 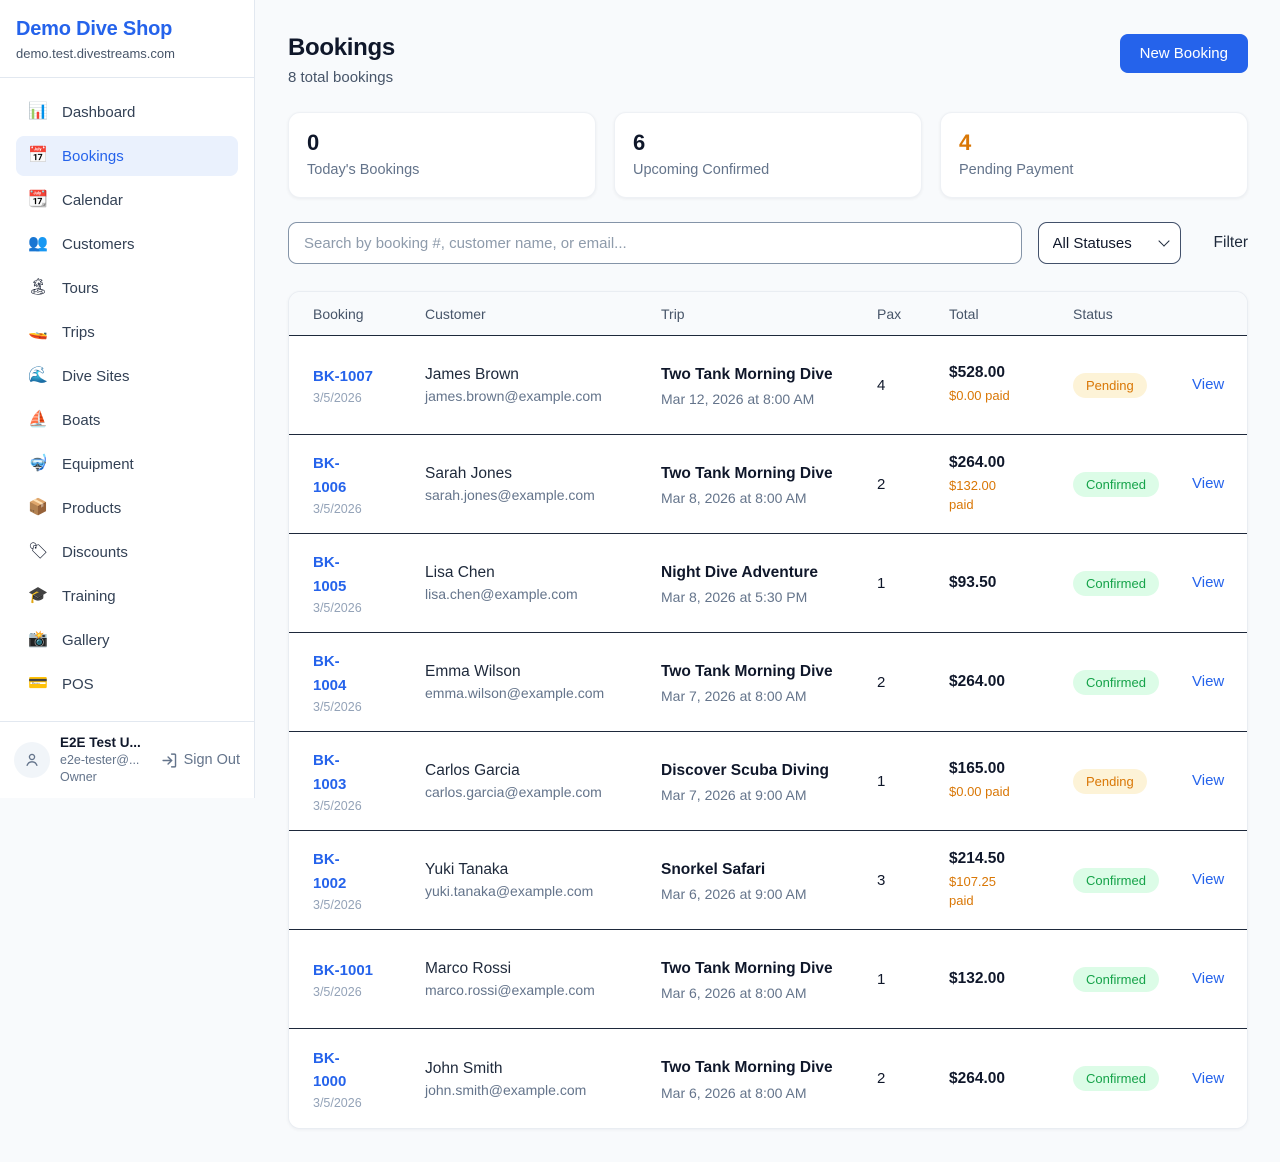 I want to click on sidebar-item-products: 📦 Products, so click(x=75, y=508).